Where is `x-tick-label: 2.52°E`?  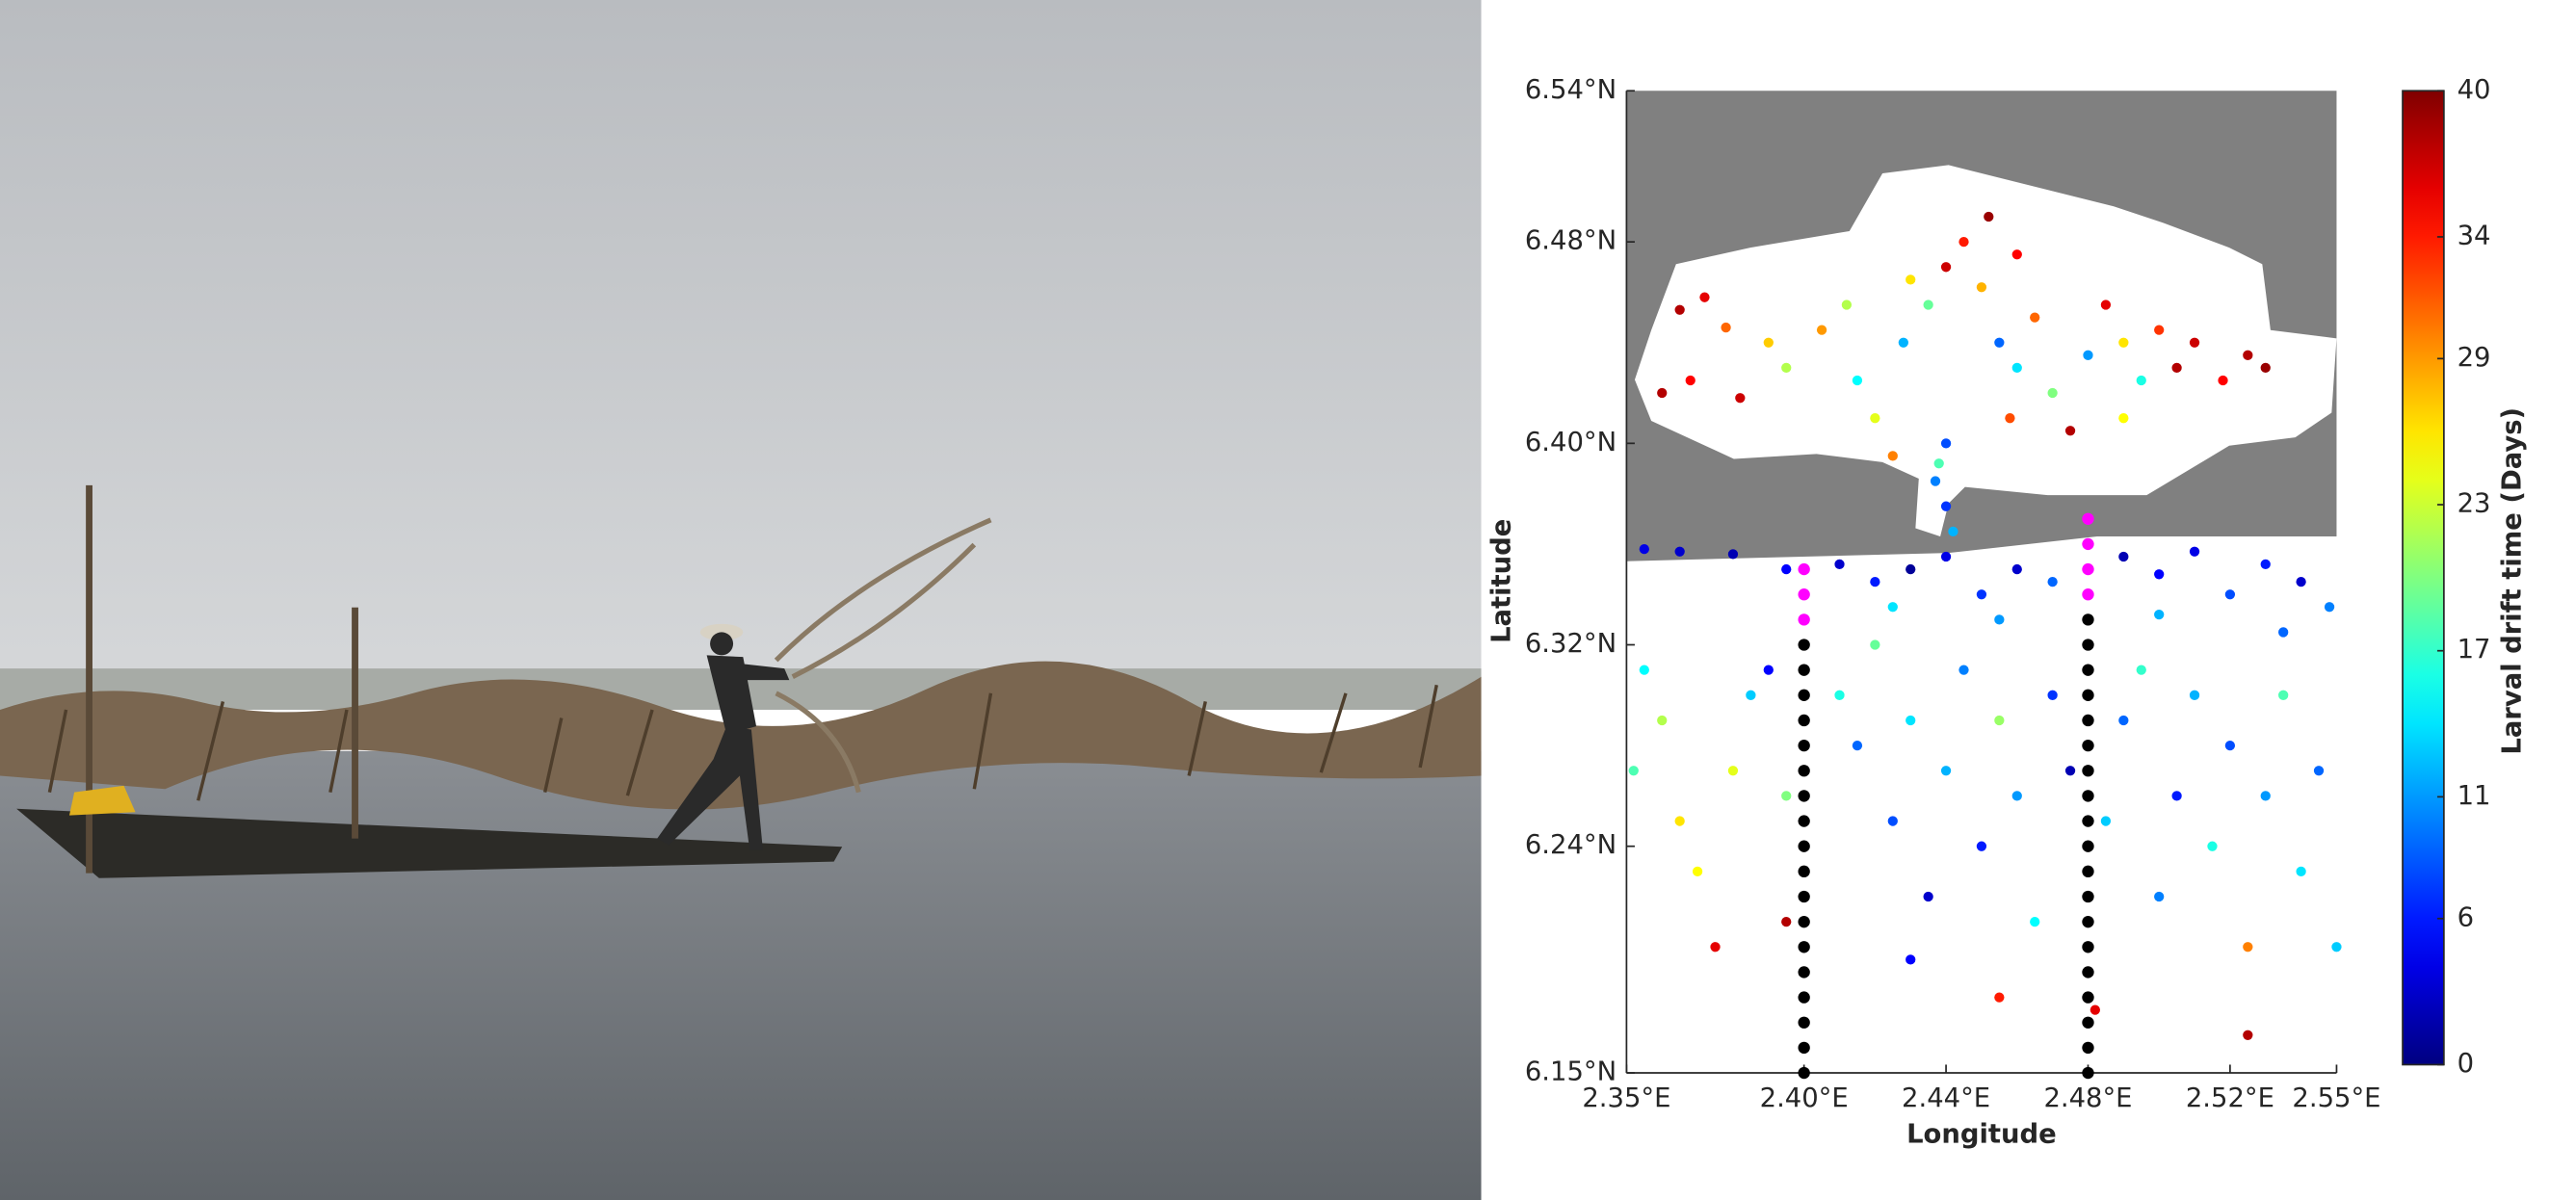 x-tick-label: 2.52°E is located at coordinates (2230, 1098).